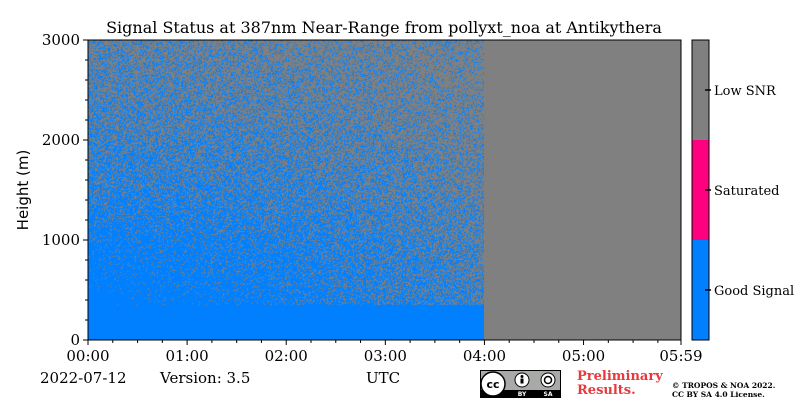 This screenshot has height=400, width=800. Describe the element at coordinates (745, 91) in the screenshot. I see `colorbar-label: Low SNR` at that location.